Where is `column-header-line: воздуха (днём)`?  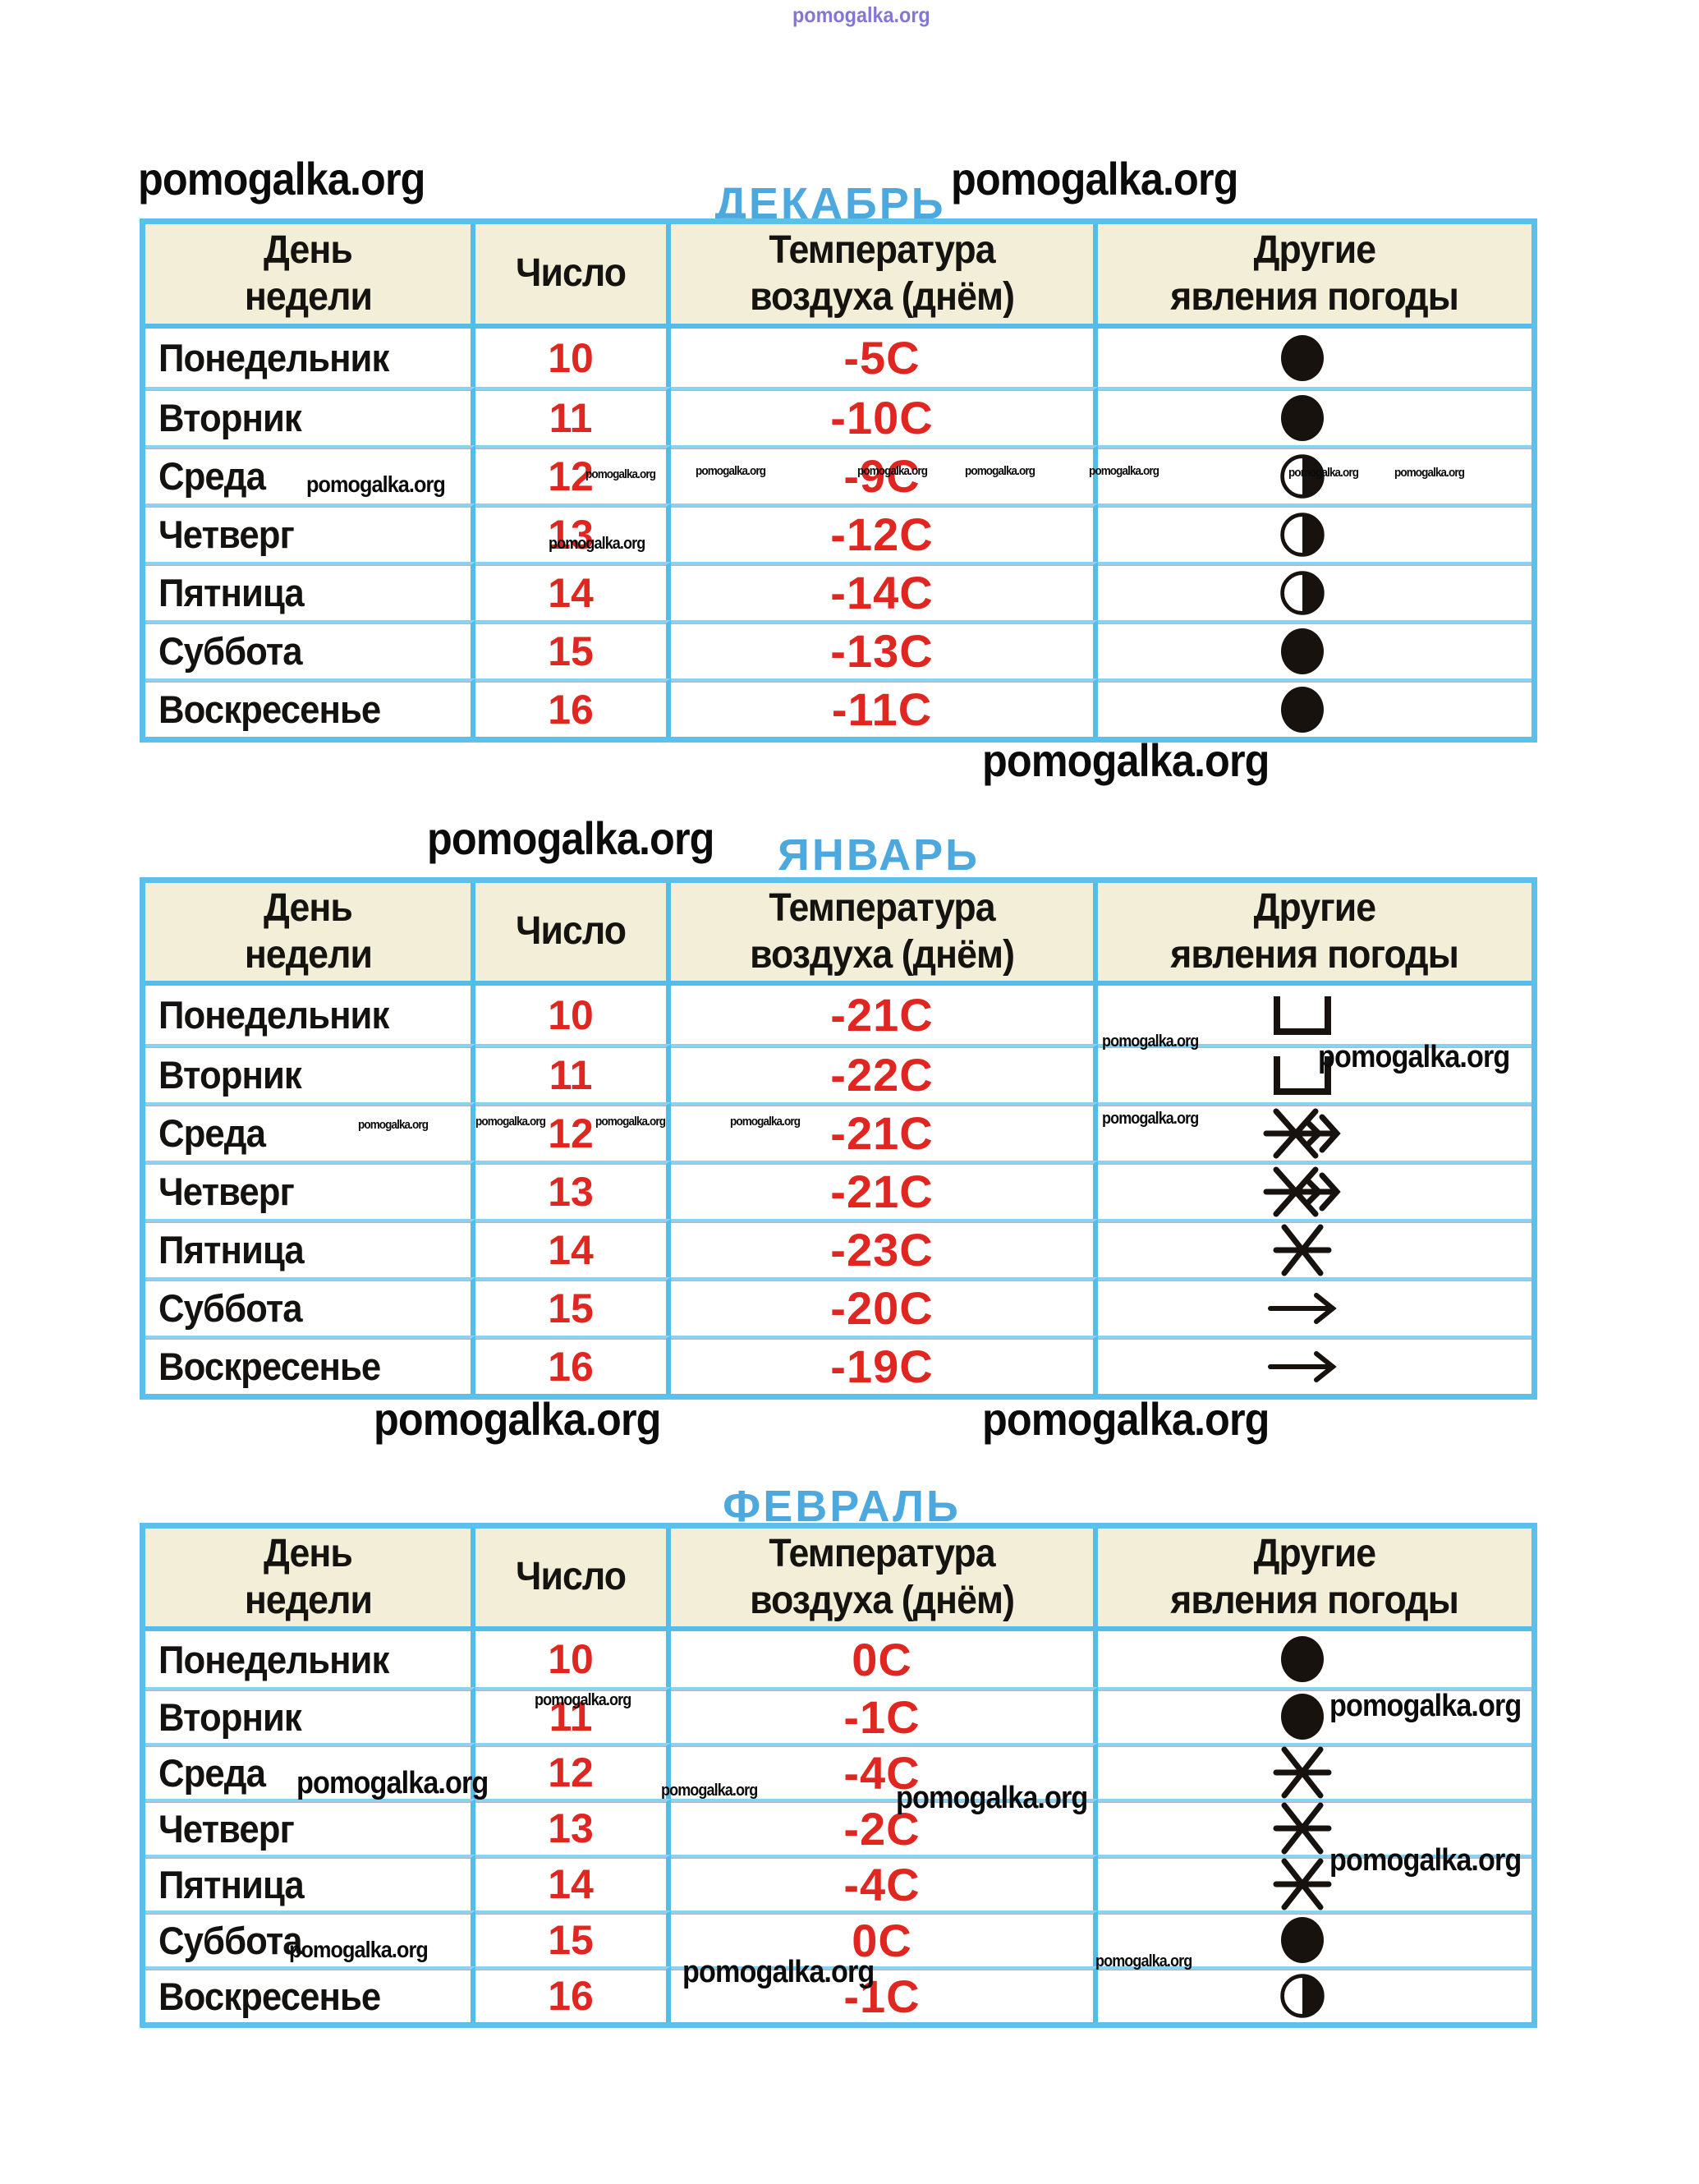
column-header-line: воздуха (днём) is located at coordinates (882, 954).